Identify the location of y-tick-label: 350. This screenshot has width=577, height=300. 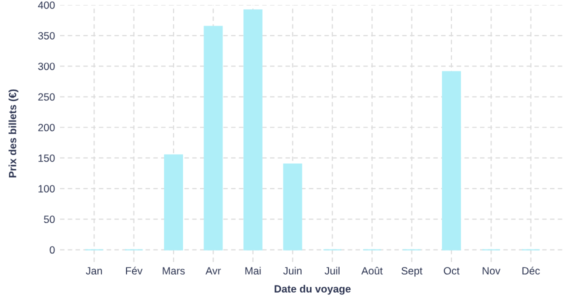
(46, 36).